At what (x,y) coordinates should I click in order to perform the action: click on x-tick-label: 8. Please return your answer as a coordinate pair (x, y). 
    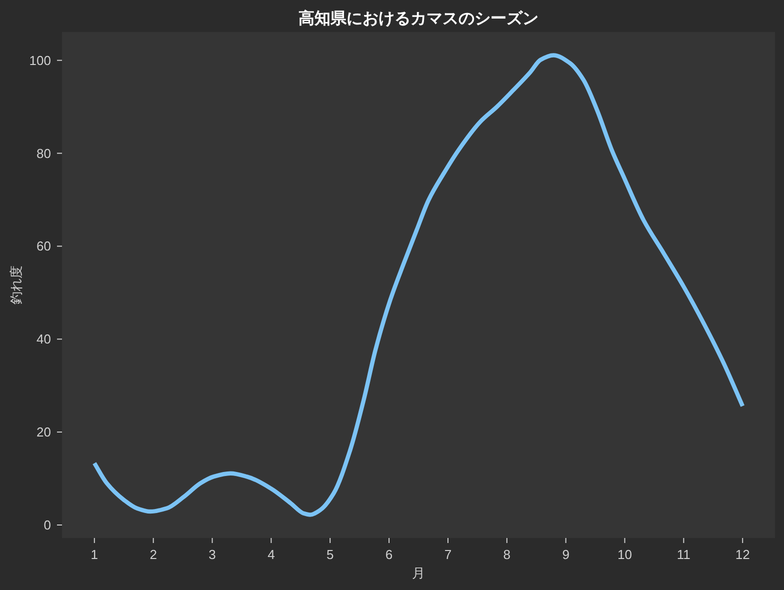
    Looking at the image, I should click on (506, 554).